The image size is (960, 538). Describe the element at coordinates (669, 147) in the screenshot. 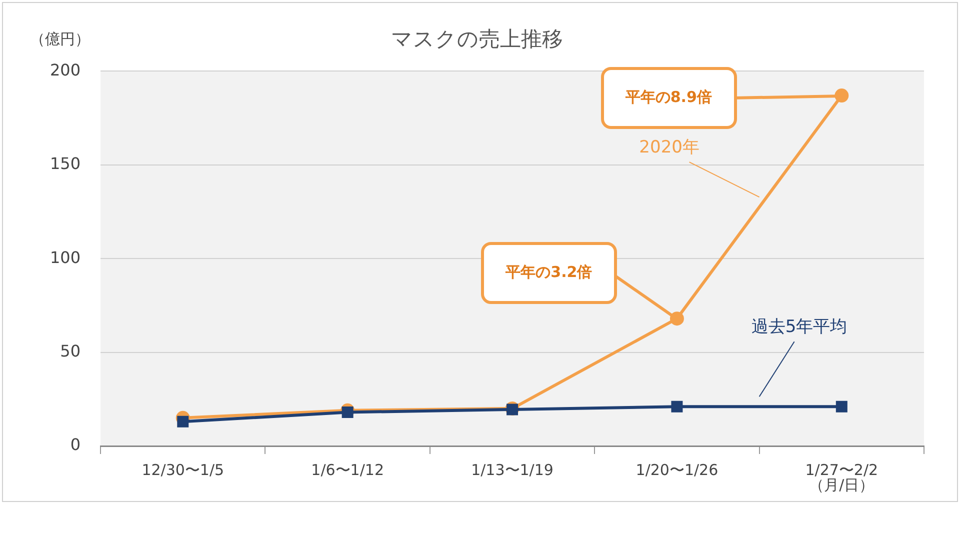

I see `text: 2020年` at that location.